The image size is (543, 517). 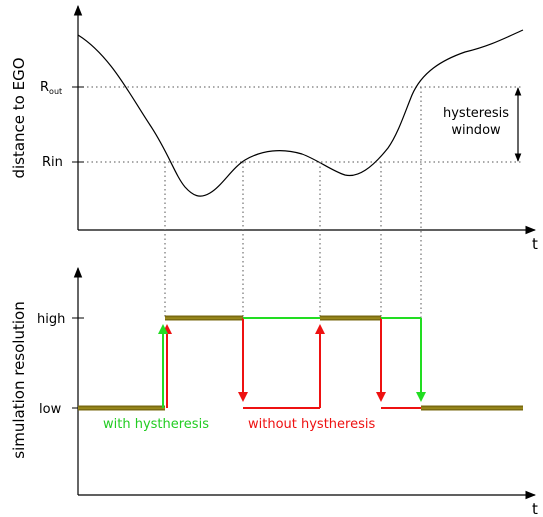 I want to click on r-out-label: Rout, so click(x=51, y=88).